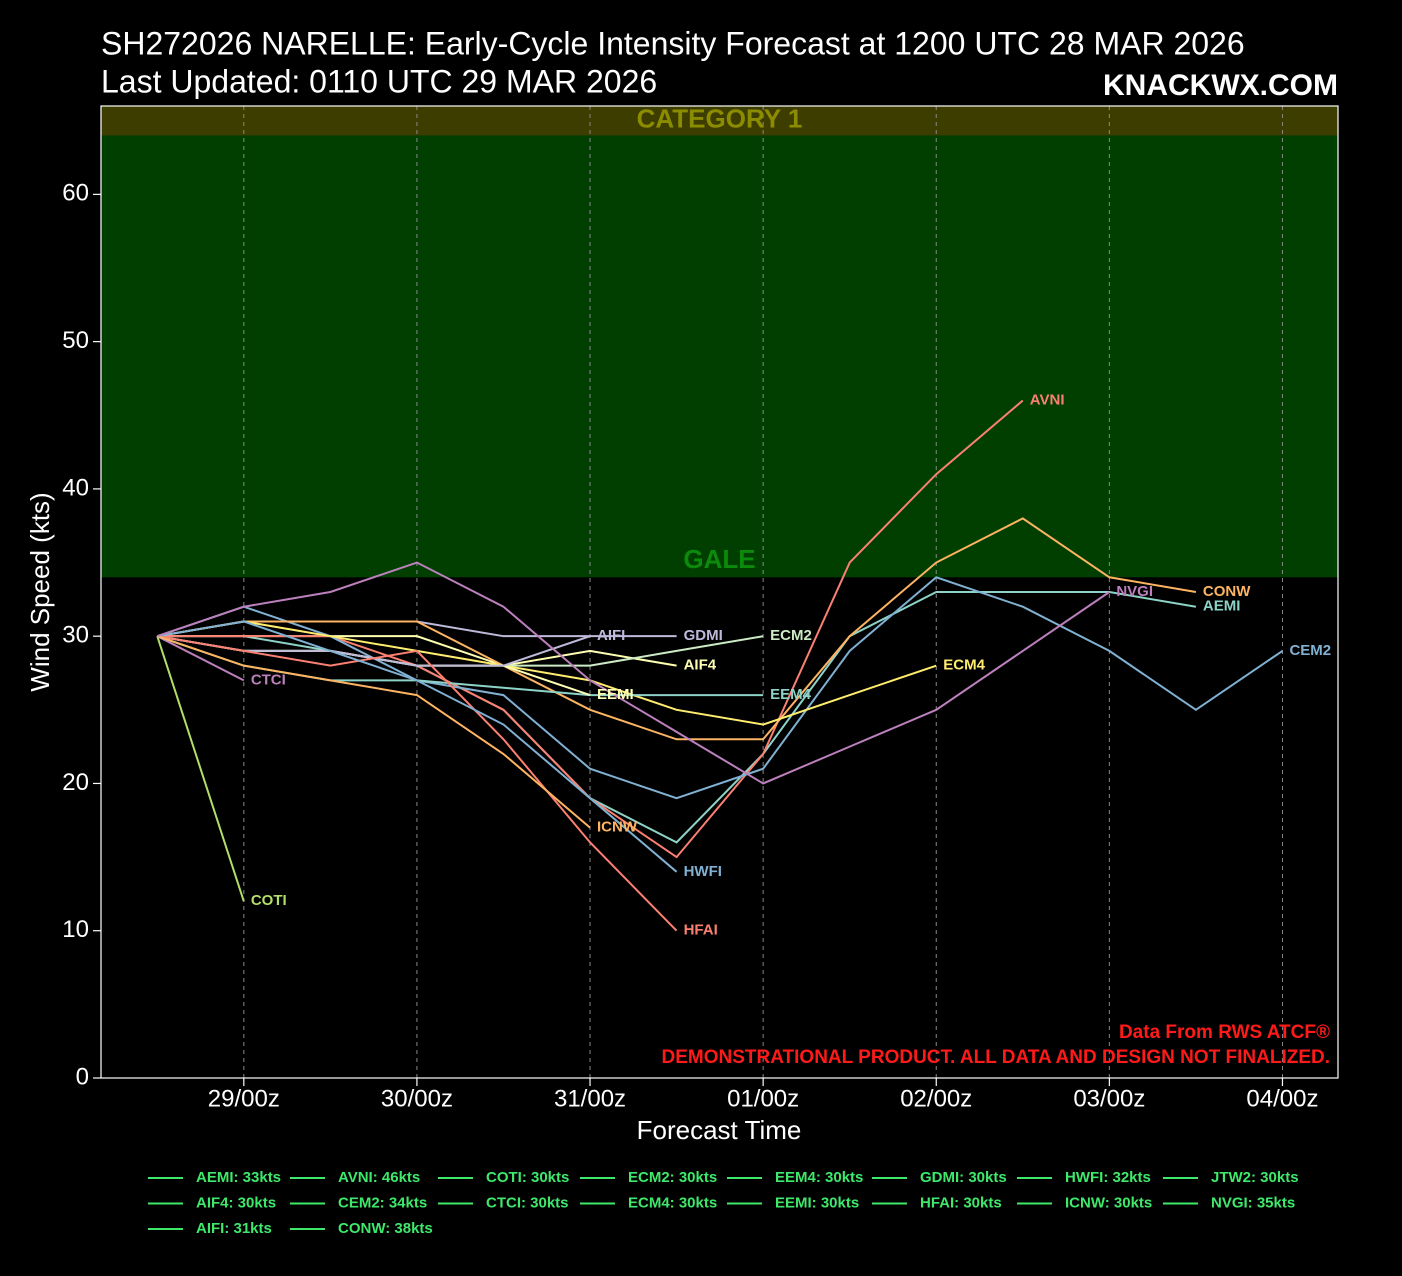 The height and width of the screenshot is (1276, 1402). I want to click on legend-label: HWFI: 32kts, so click(1108, 1177).